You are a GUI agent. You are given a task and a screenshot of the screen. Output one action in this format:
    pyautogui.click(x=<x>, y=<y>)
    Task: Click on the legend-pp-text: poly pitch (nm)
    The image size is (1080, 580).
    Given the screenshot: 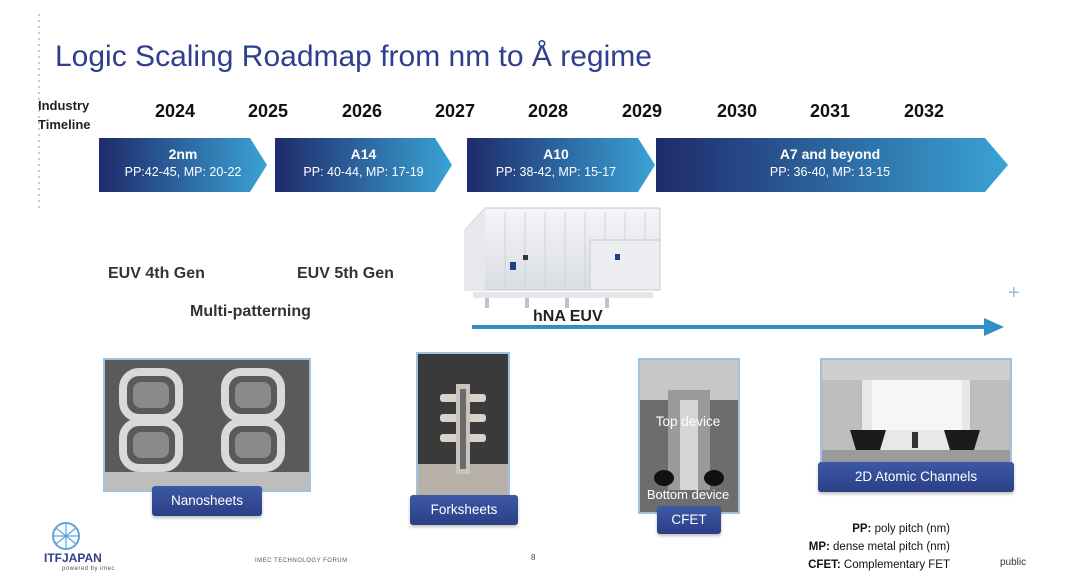 What is the action you would take?
    pyautogui.click(x=912, y=529)
    